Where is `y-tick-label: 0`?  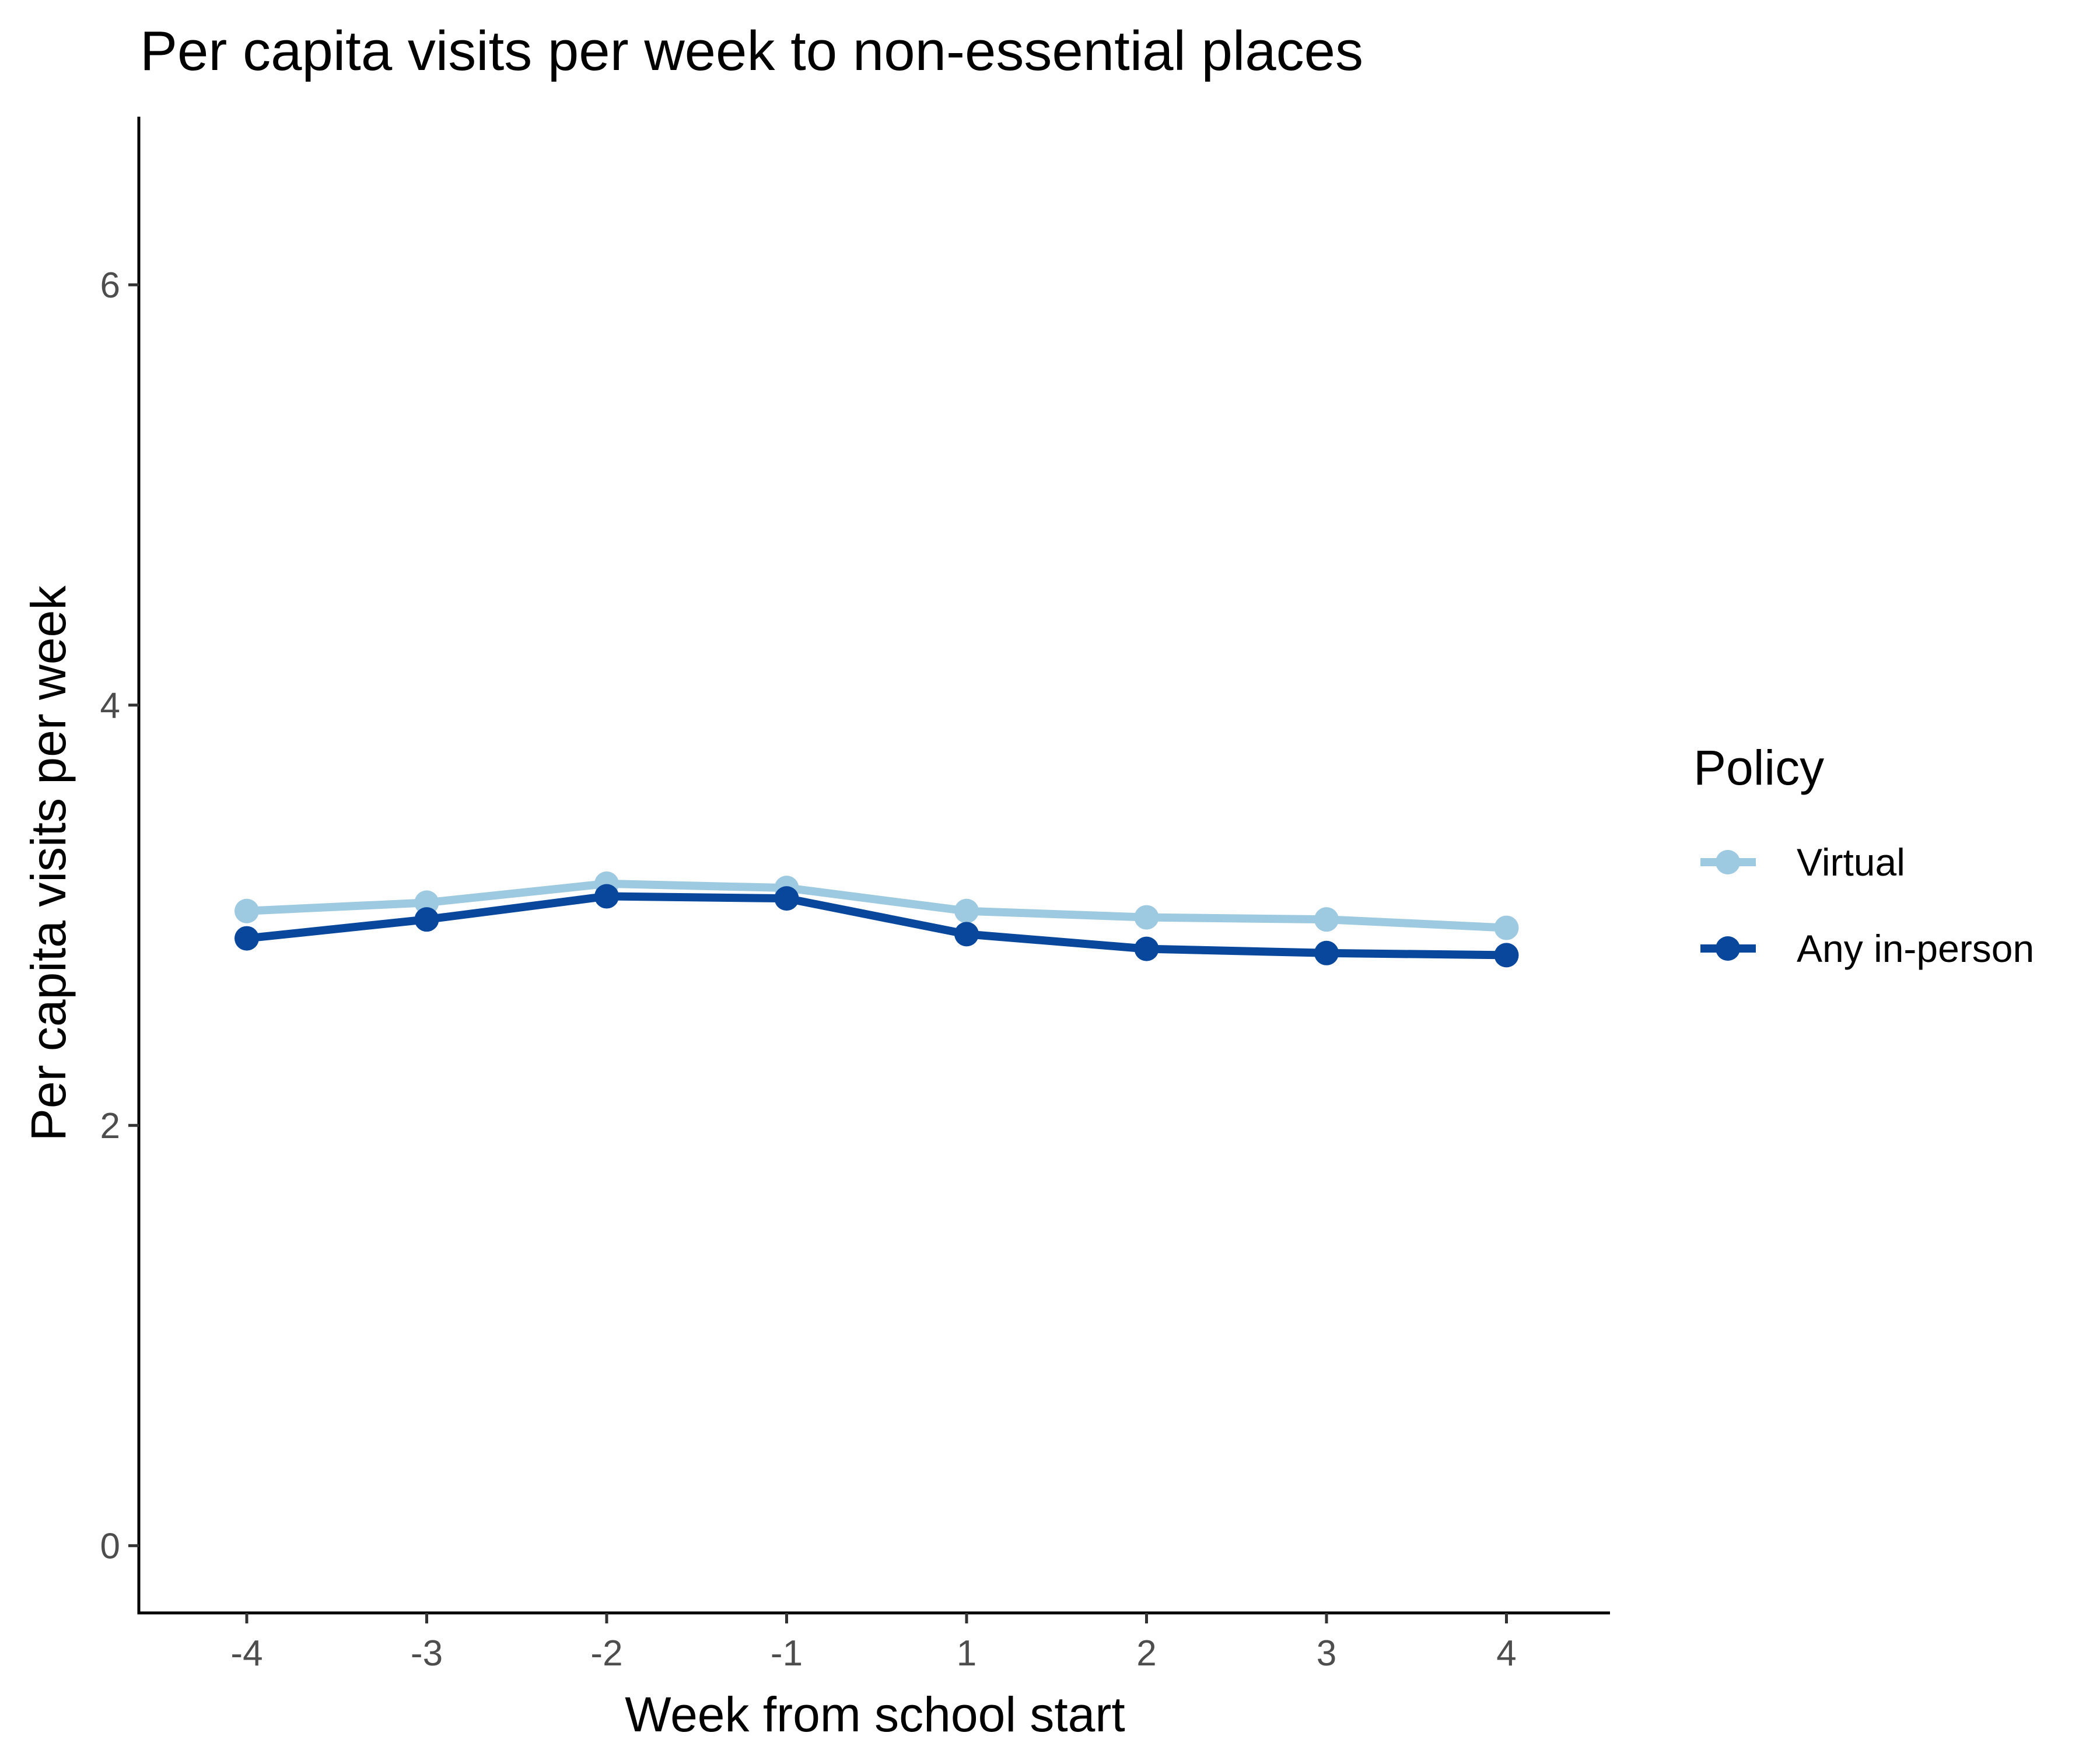
y-tick-label: 0 is located at coordinates (110, 1547).